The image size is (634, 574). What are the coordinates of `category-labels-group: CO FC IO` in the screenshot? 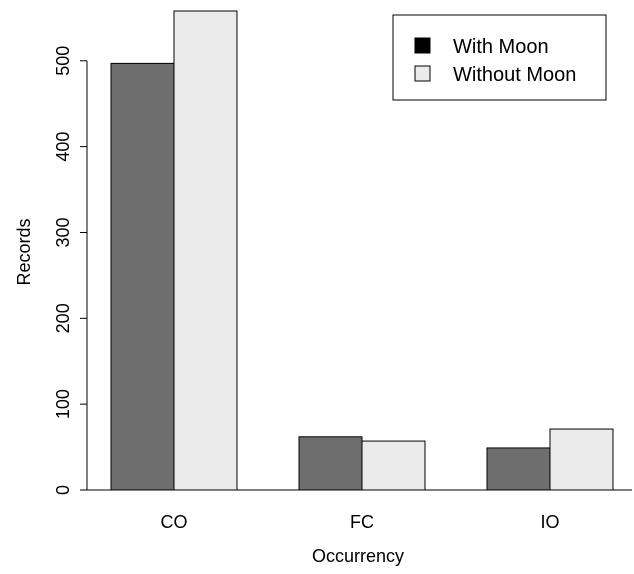 It's located at (360, 522).